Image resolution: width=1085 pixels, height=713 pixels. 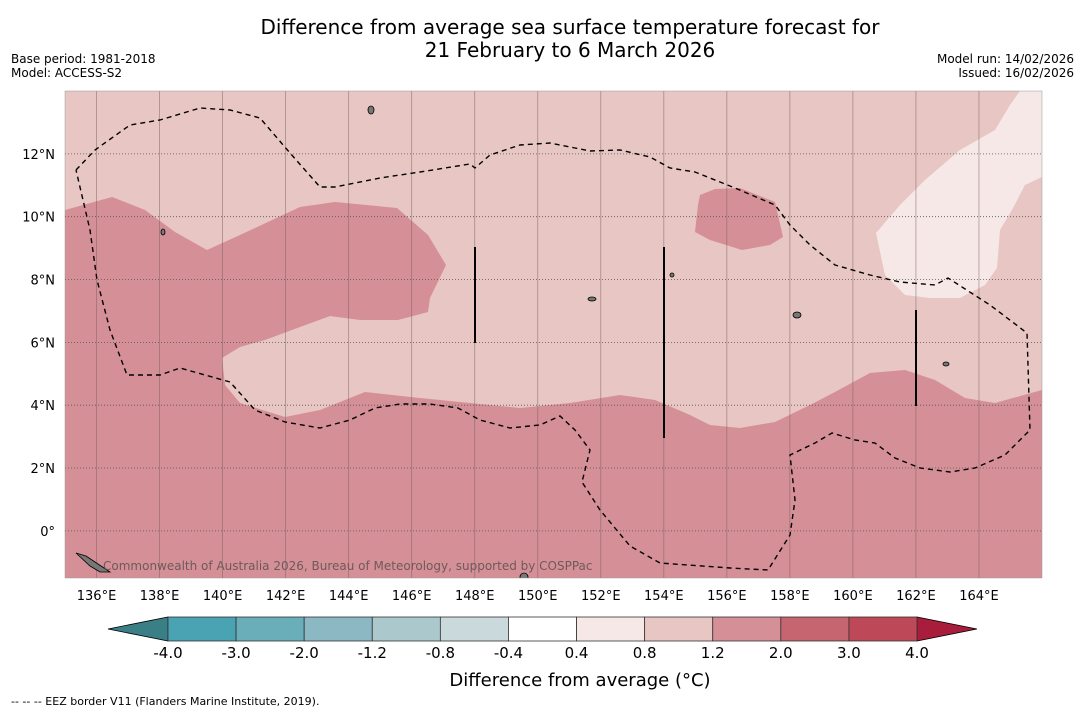 What do you see at coordinates (727, 596) in the screenshot?
I see `x-tick-label: 156°E` at bounding box center [727, 596].